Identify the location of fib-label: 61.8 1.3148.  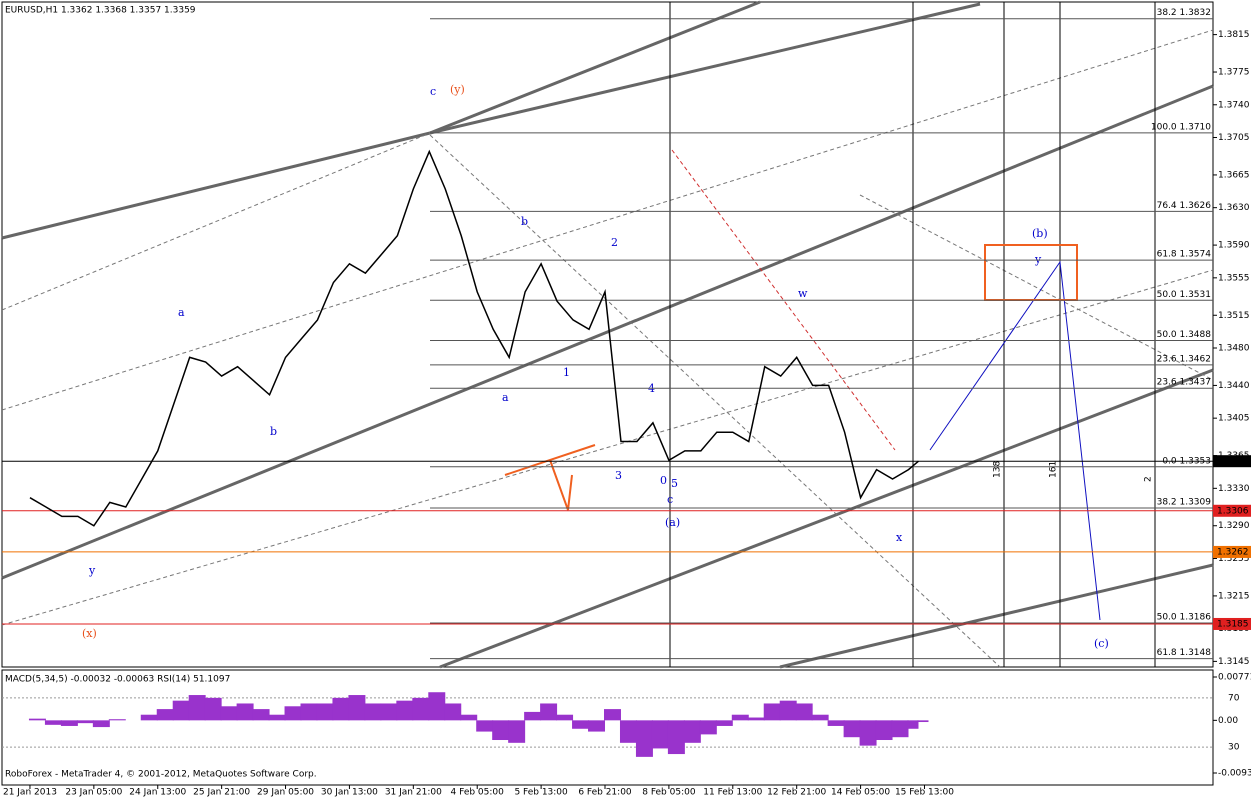
(1184, 653).